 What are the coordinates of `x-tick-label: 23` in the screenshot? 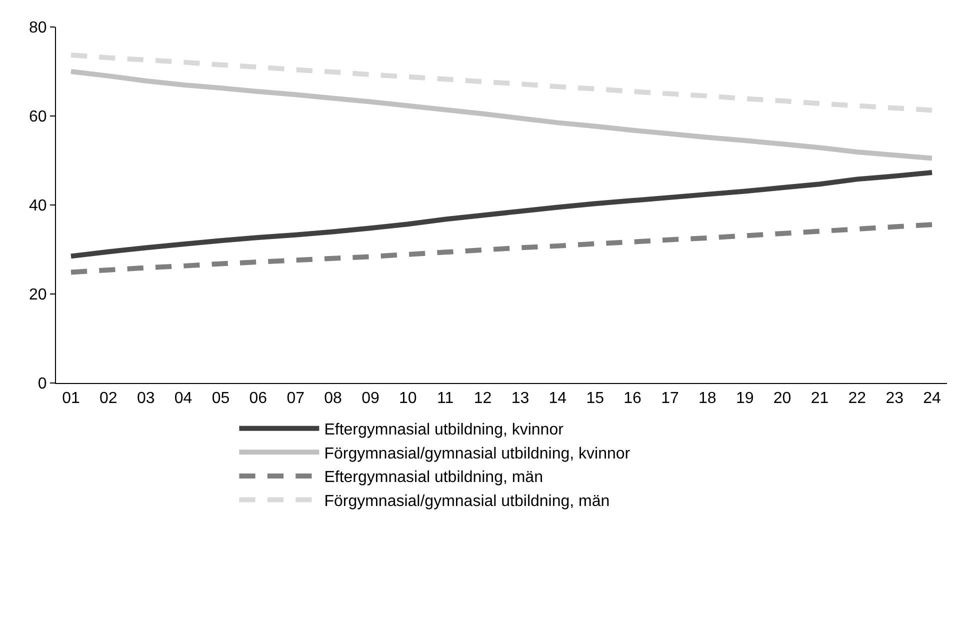 It's located at (895, 399).